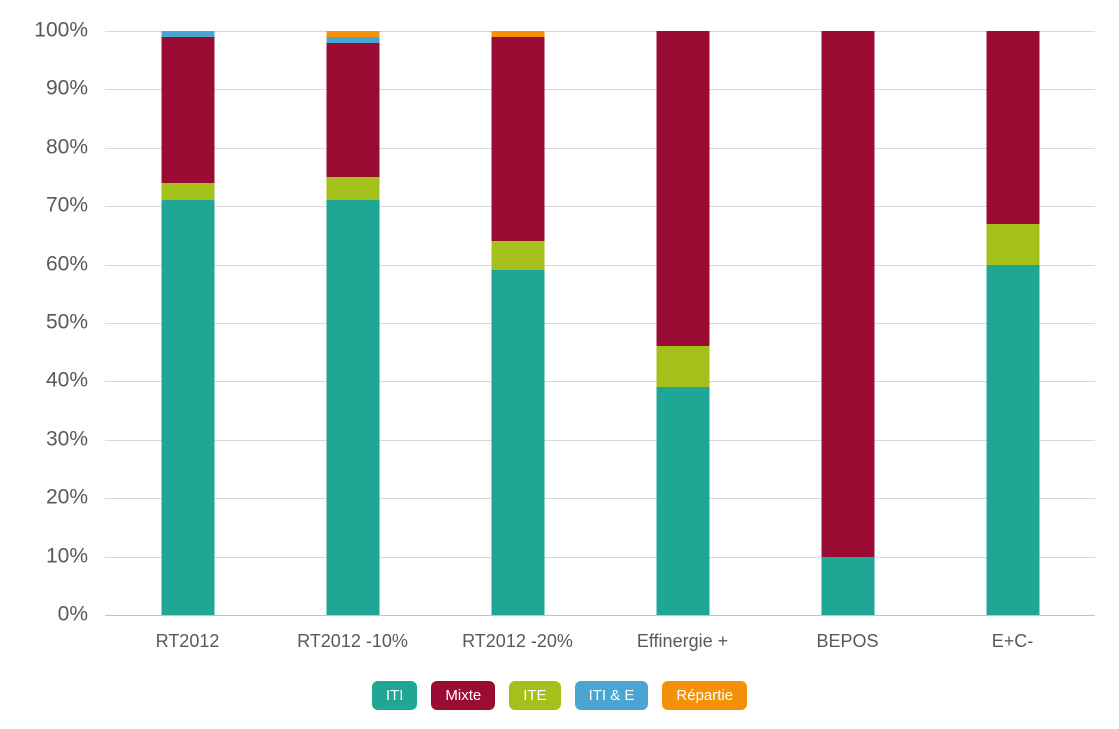 The image size is (1119, 729). I want to click on legend-item-label: ITE, so click(535, 695).